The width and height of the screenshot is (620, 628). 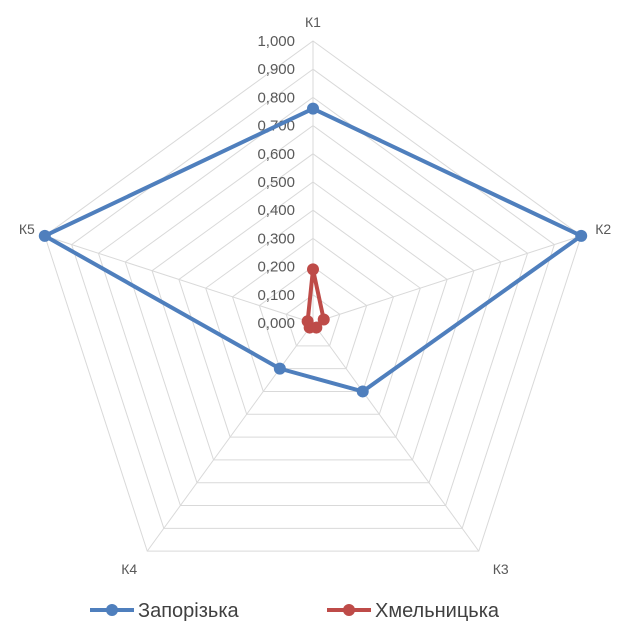 What do you see at coordinates (276, 238) in the screenshot?
I see `tick-label: 0,300` at bounding box center [276, 238].